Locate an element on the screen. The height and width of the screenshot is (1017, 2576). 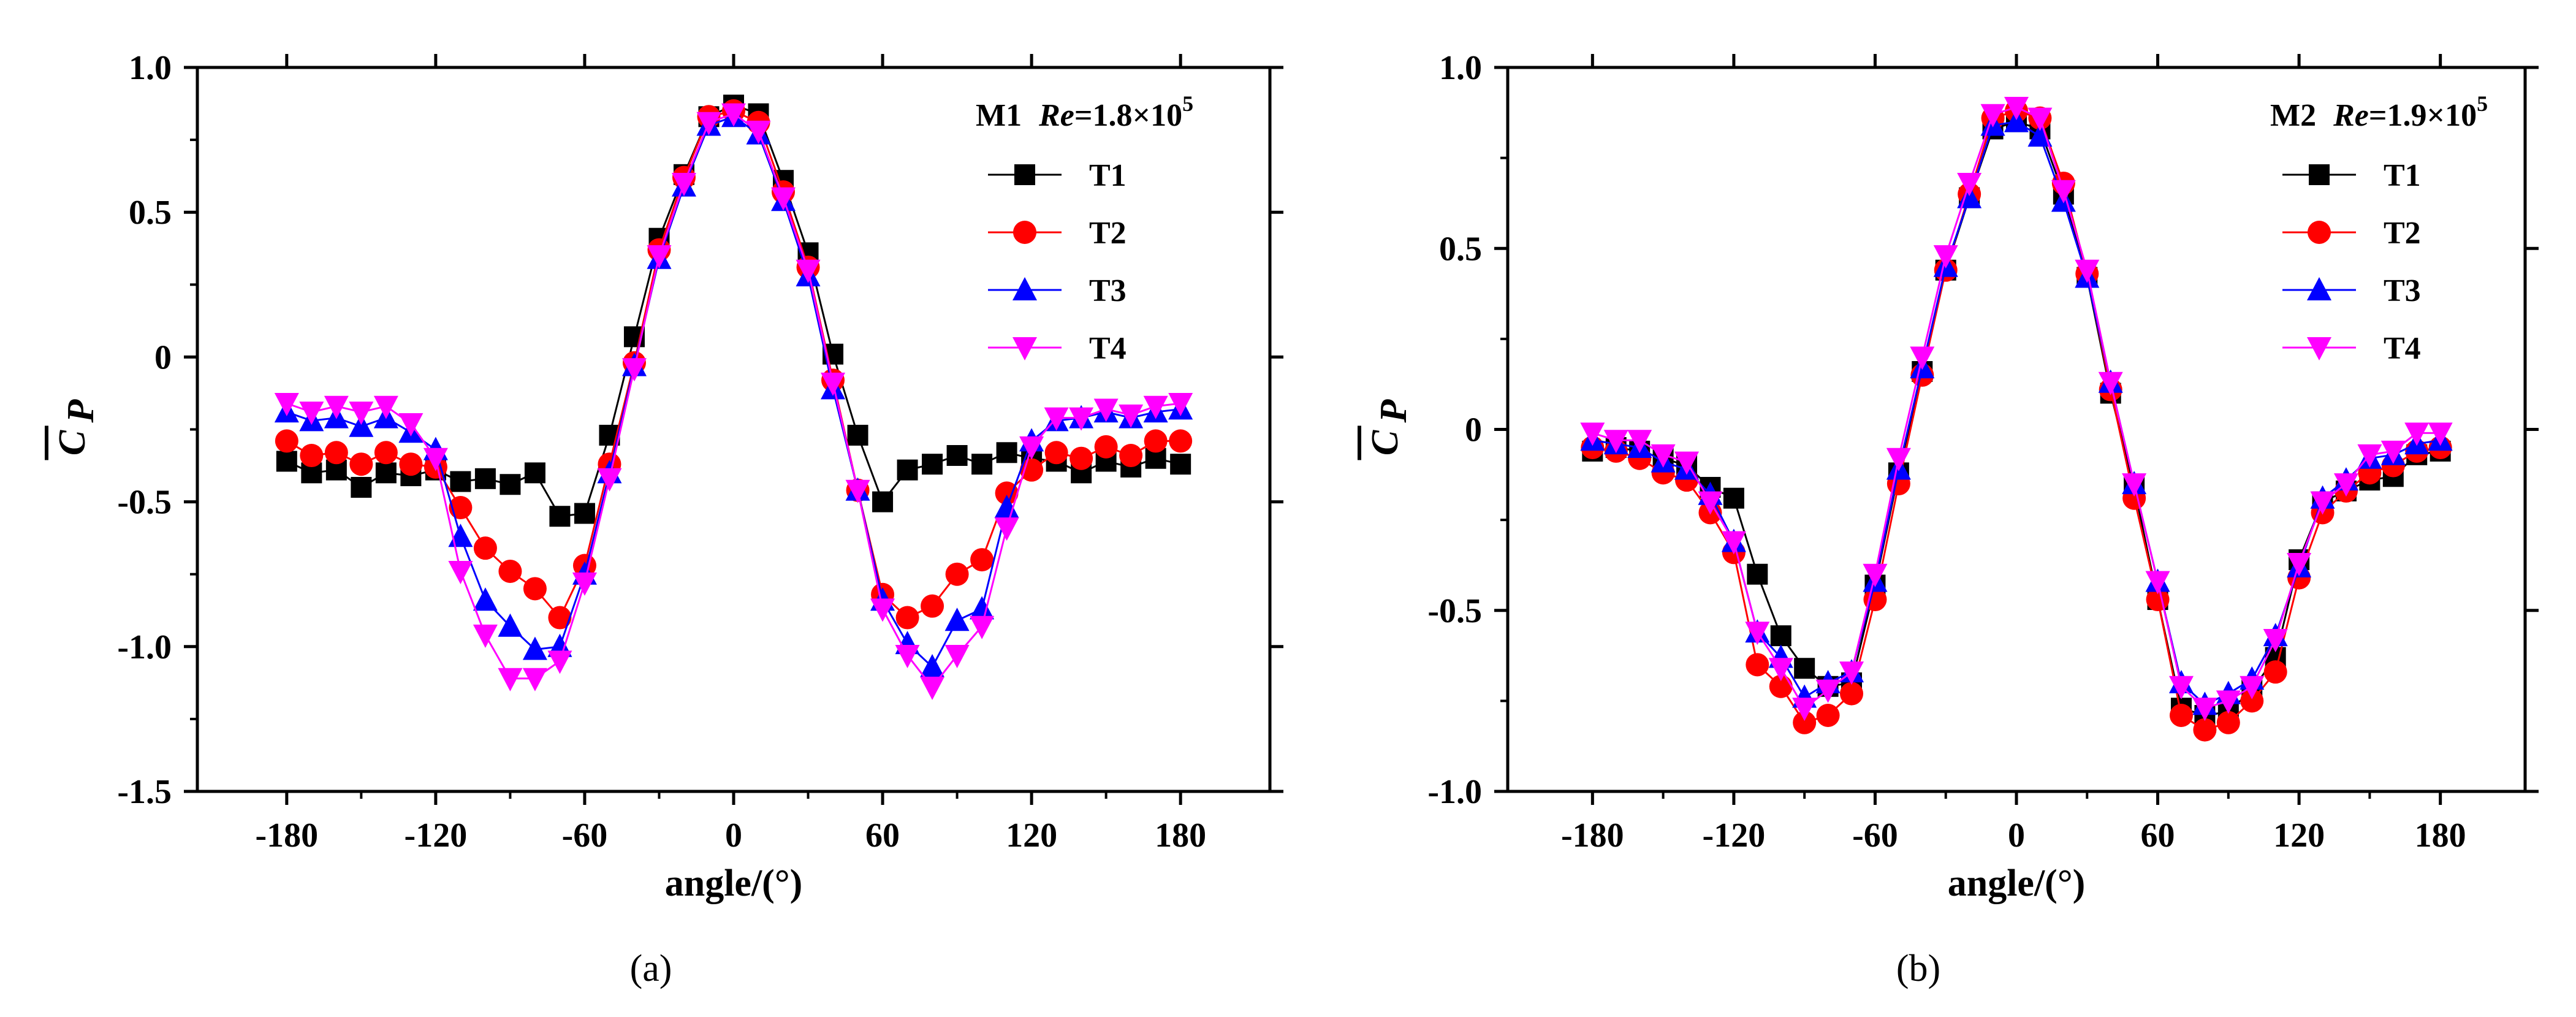
legend-model-label: M1 is located at coordinates (999, 116).